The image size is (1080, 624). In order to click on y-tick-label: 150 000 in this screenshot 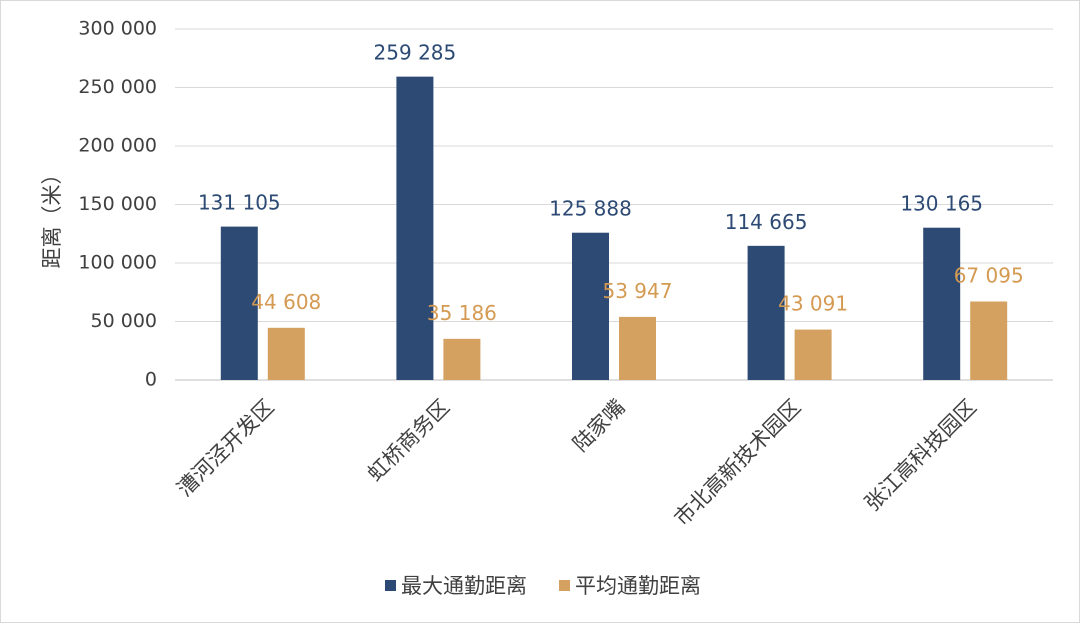, I will do `click(117, 204)`.